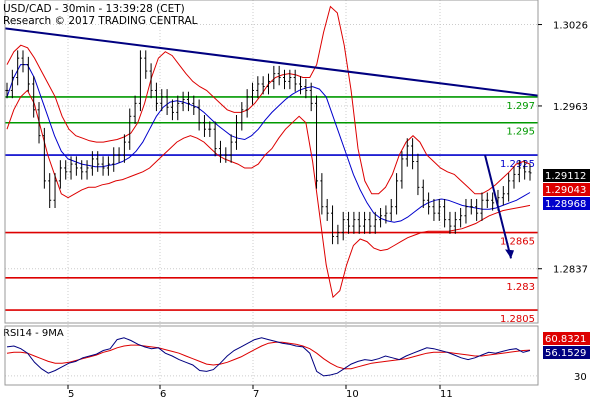 The image size is (590, 404). Describe the element at coordinates (163, 394) in the screenshot. I see `x-tick-label: 6` at that location.